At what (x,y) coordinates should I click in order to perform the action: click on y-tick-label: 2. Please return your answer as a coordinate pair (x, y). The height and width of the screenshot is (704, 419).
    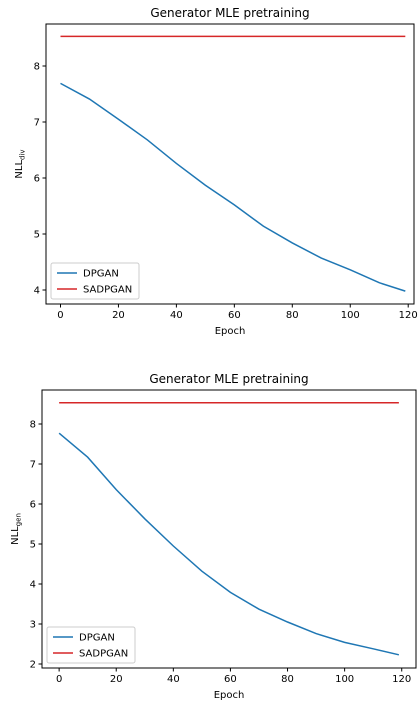
    Looking at the image, I should click on (33, 665).